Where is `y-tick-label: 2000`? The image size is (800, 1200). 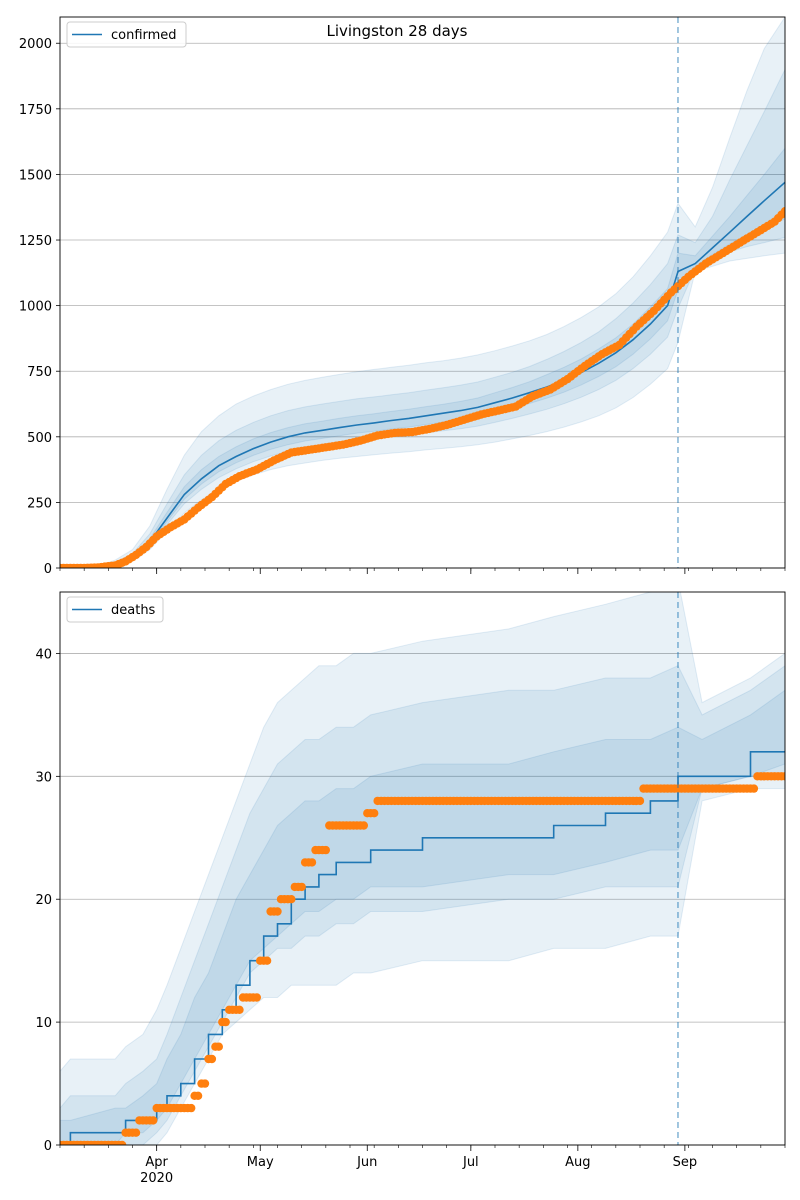
y-tick-label: 2000 is located at coordinates (35, 44).